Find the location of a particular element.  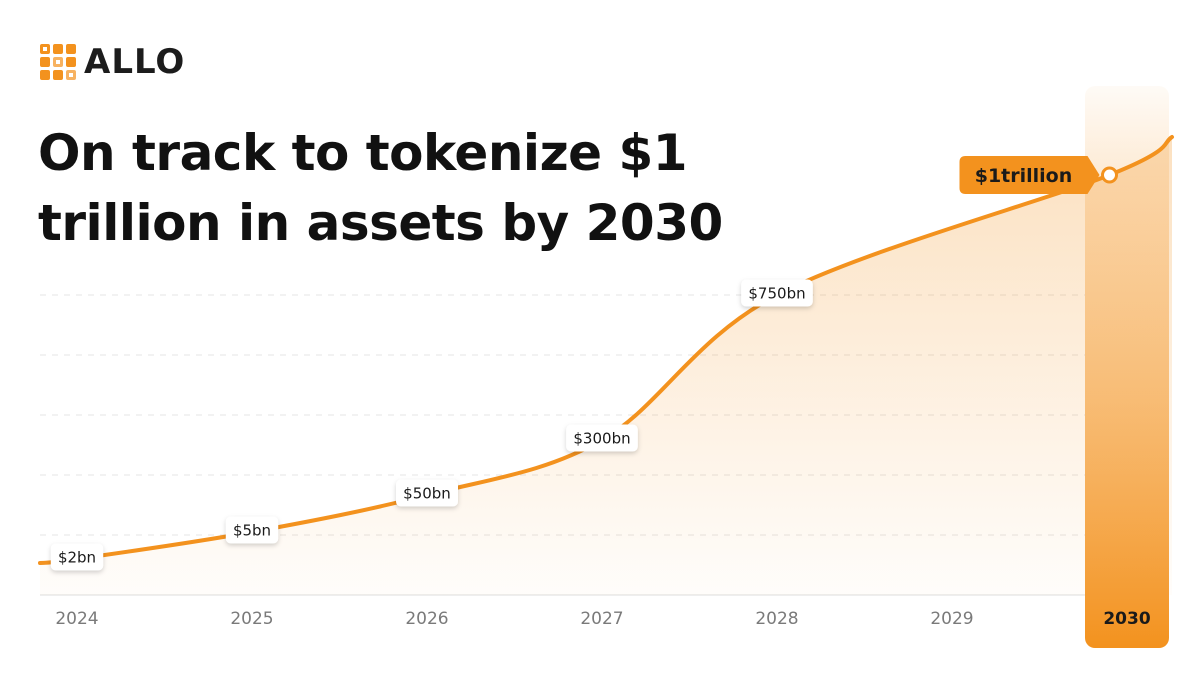

x-tick-label: 2027 is located at coordinates (601, 619).